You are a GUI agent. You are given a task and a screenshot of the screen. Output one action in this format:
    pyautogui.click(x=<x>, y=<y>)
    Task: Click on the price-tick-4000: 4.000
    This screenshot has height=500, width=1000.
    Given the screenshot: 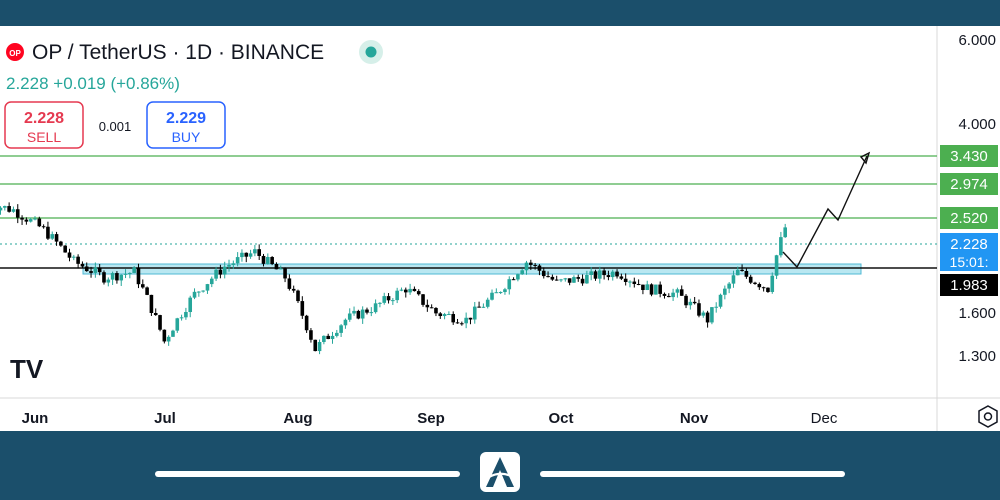 What is the action you would take?
    pyautogui.click(x=977, y=124)
    